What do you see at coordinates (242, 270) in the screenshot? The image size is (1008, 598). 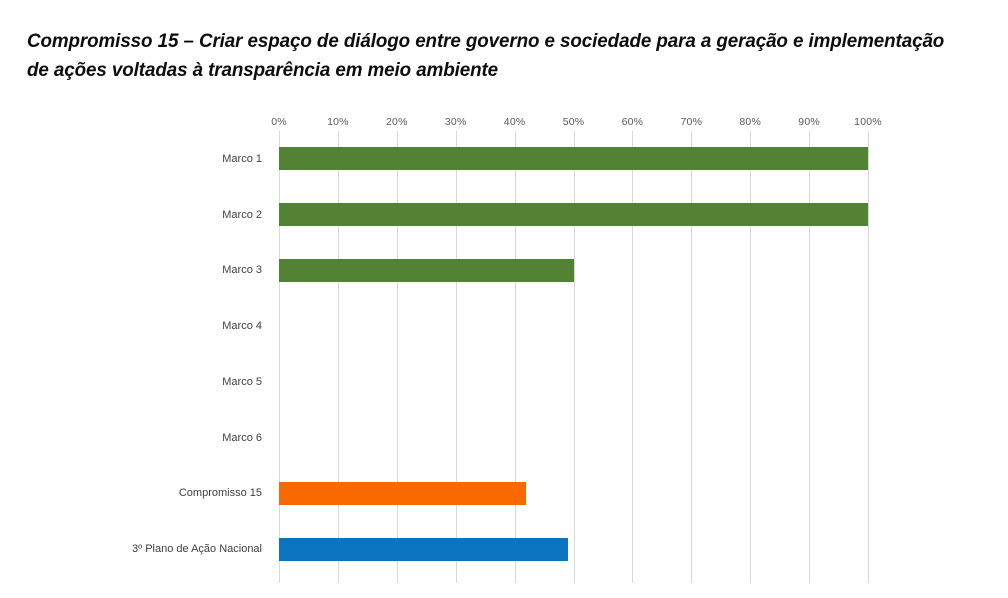 I see `category-label: Marco 3` at bounding box center [242, 270].